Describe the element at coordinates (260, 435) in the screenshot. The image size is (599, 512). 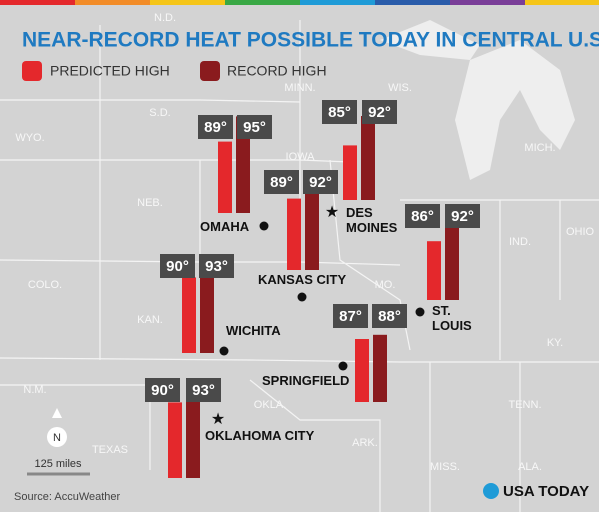
I see `city-name: OKLAHOMA CITY` at that location.